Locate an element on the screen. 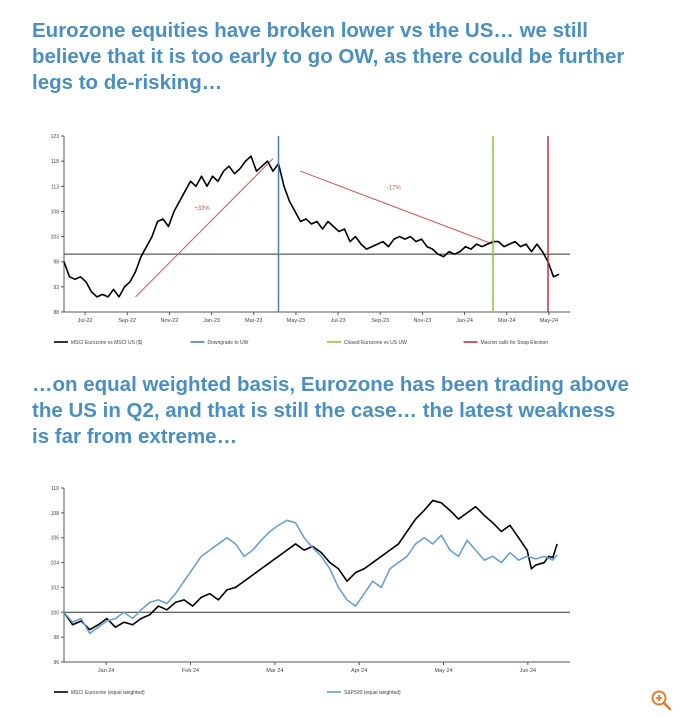 Image resolution: width=680 pixels, height=717 pixels. y-tick-label: 110 is located at coordinates (55, 489).